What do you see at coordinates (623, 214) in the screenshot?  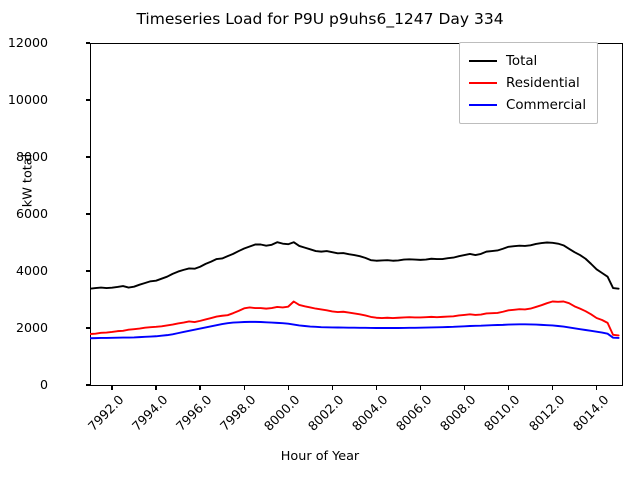 I see `axis-spine-right` at bounding box center [623, 214].